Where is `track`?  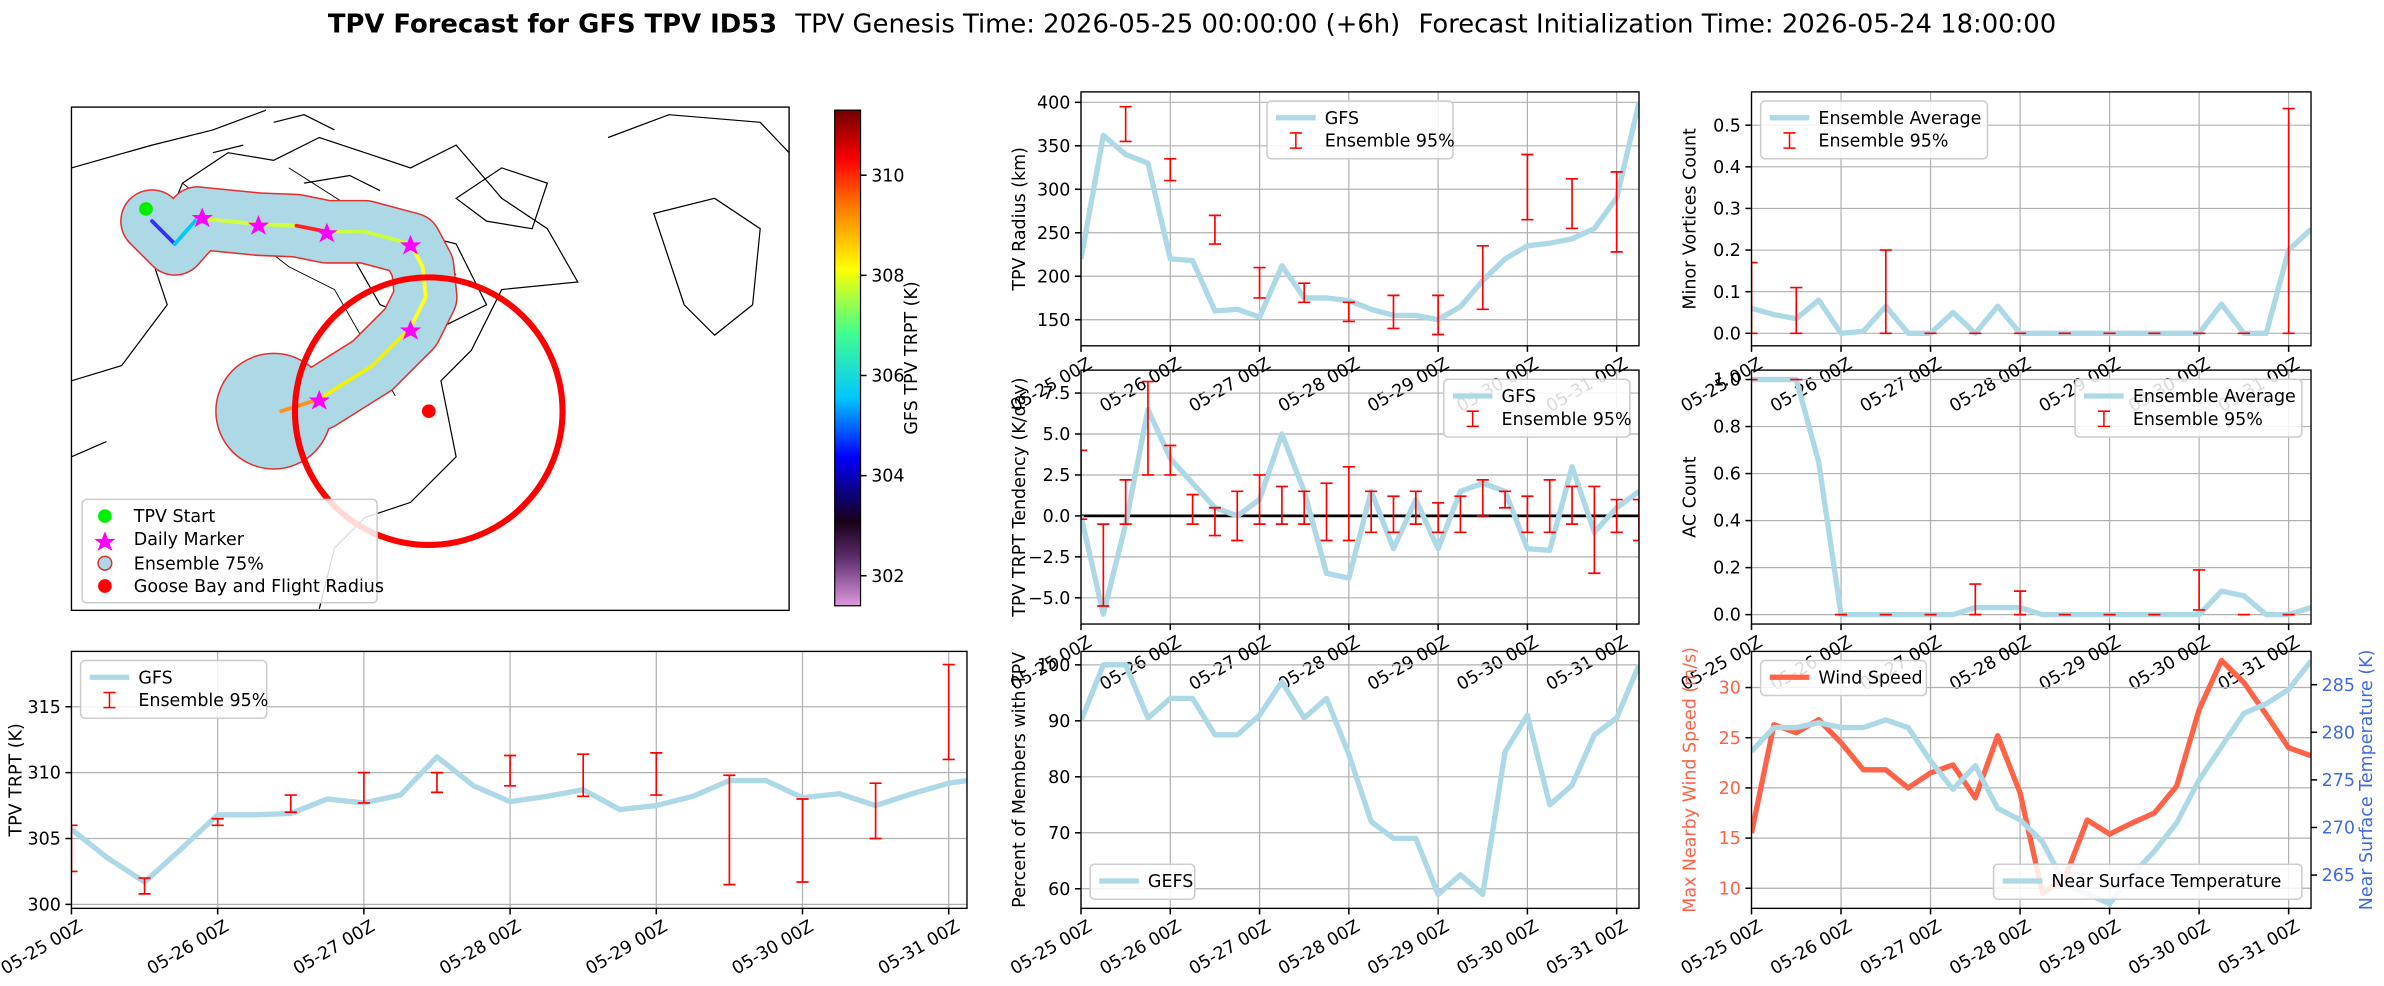 track is located at coordinates (289, 315).